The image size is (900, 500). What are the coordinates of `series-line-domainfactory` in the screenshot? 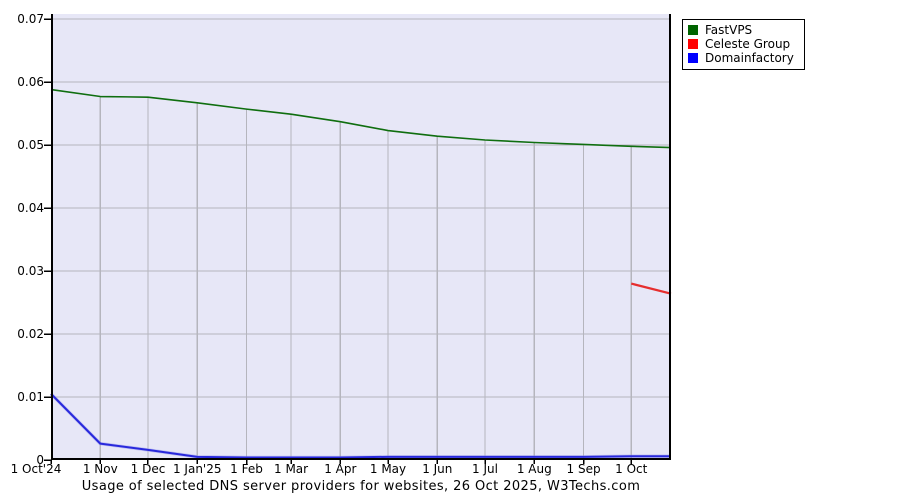 It's located at (360, 426).